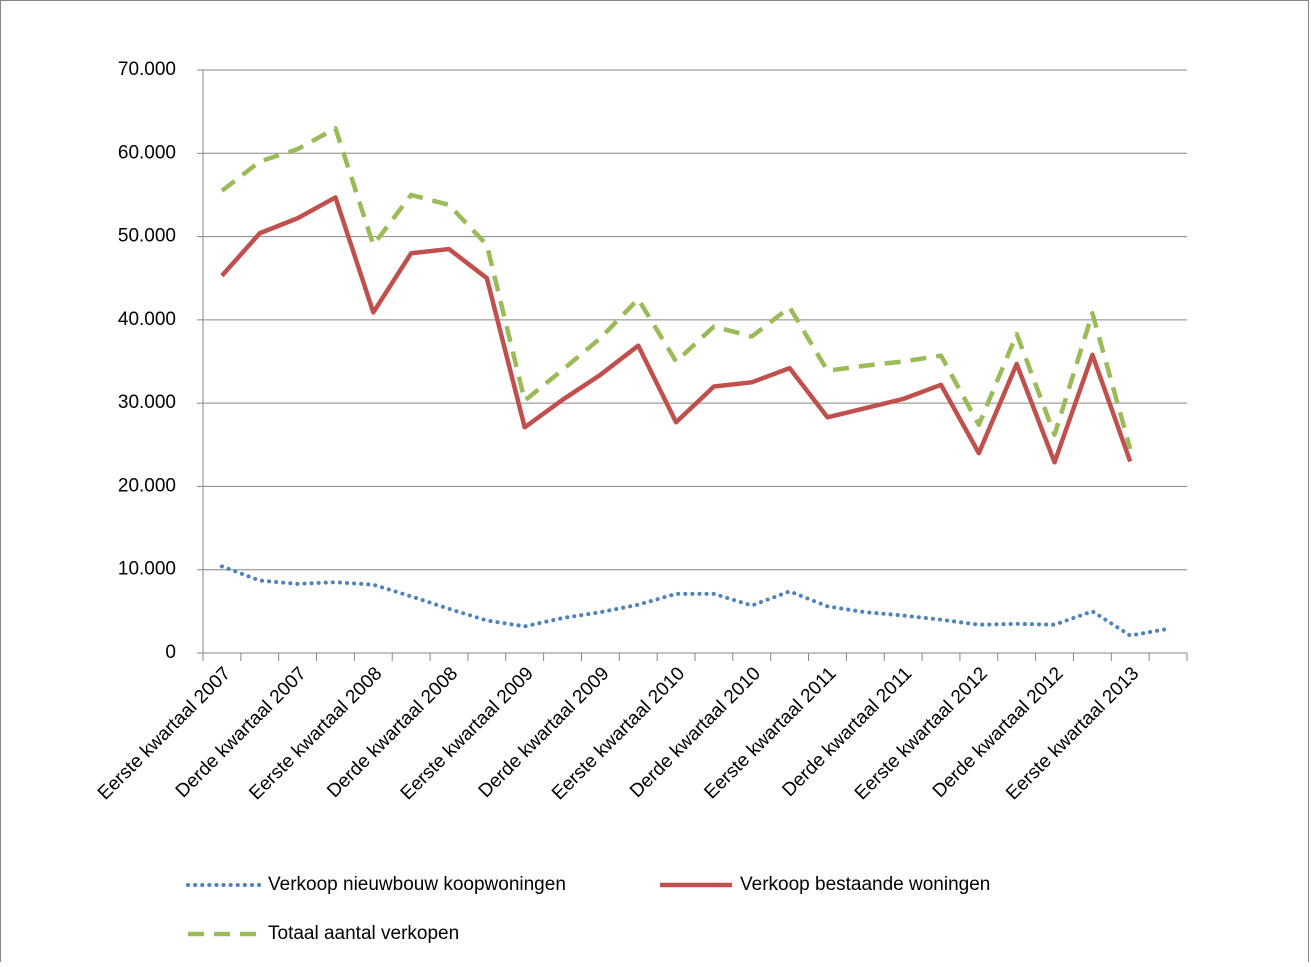  Describe the element at coordinates (417, 884) in the screenshot. I see `legend-label: Verkoop nieuwbouw koopwoningen` at that location.